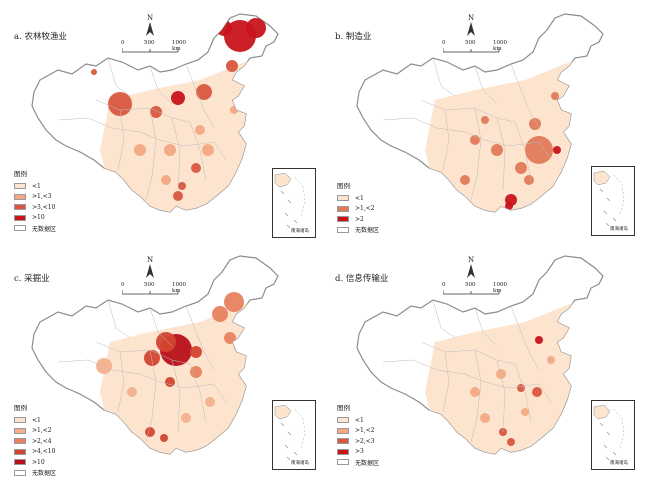  What do you see at coordinates (42, 441) in the screenshot?
I see `legend-label: >2,<4` at bounding box center [42, 441].